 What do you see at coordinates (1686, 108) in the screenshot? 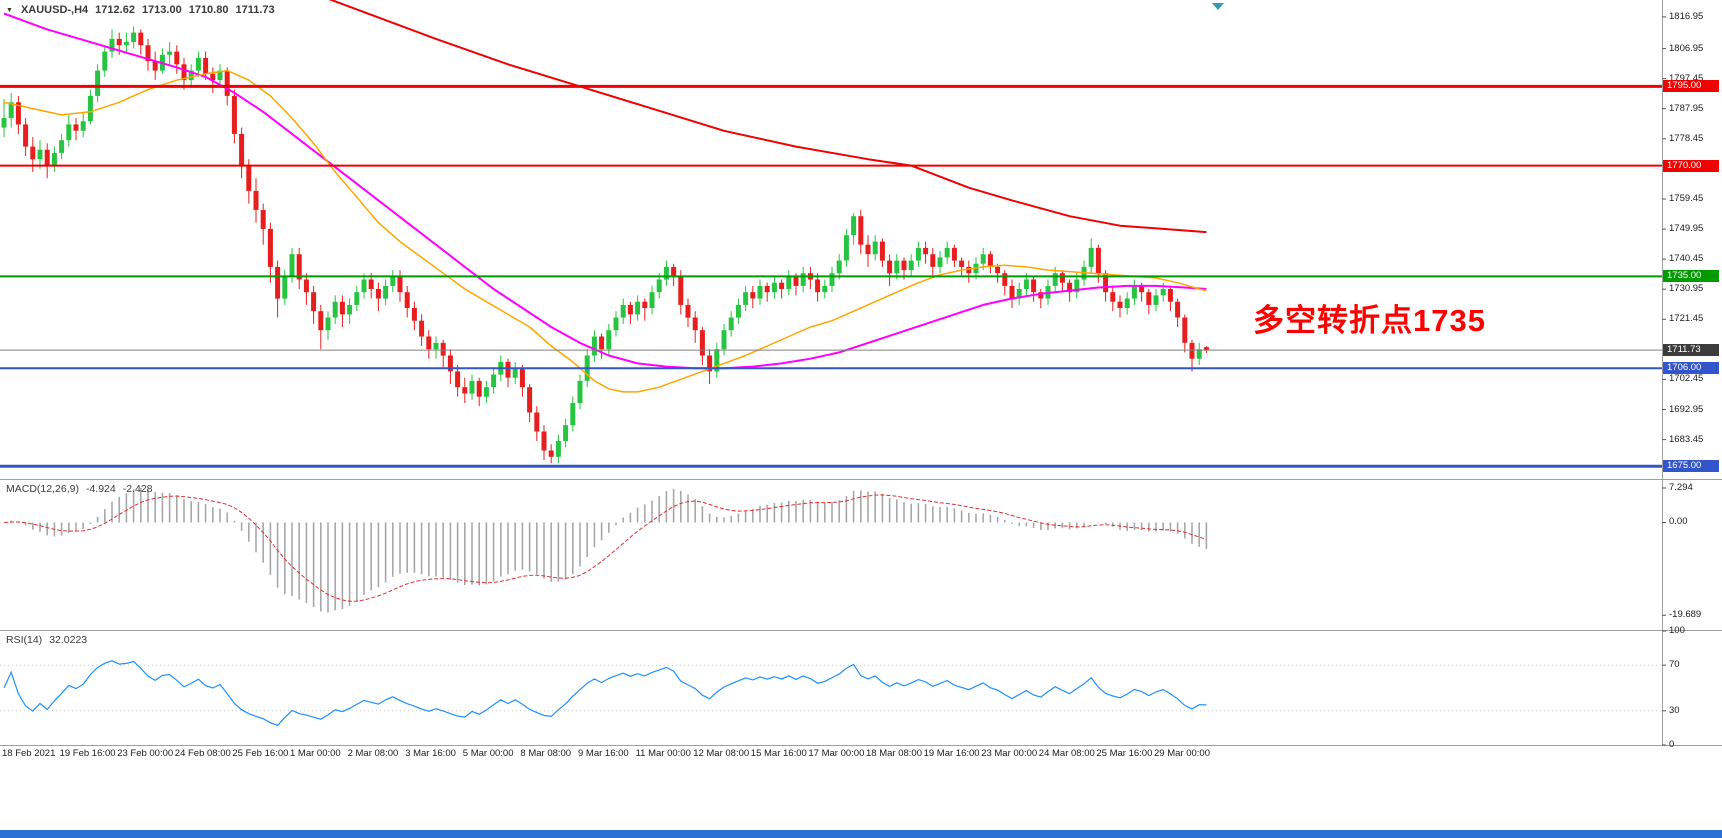
I see `price-axis-tick: 1787.95` at bounding box center [1686, 108].